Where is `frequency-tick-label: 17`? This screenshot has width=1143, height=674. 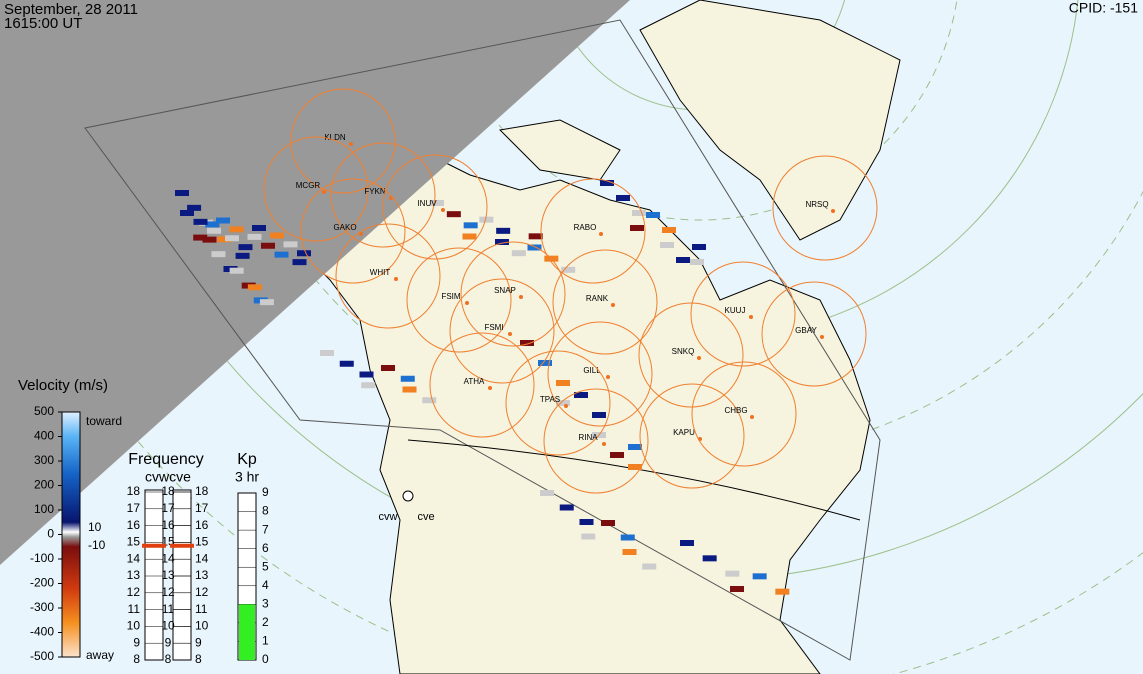
frequency-tick-label: 17 is located at coordinates (168, 508).